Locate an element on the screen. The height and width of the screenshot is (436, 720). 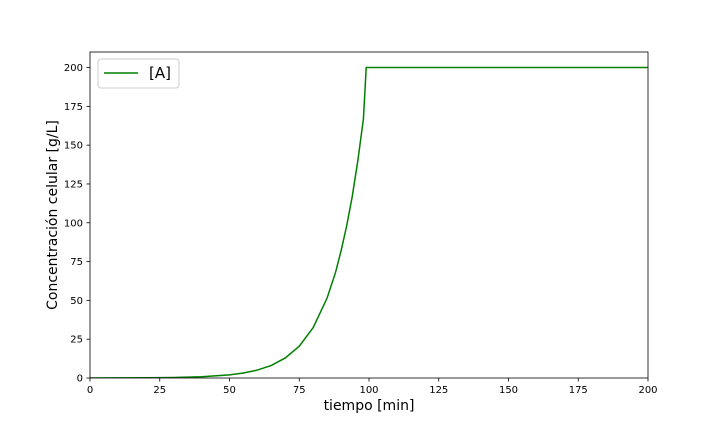
y-tick-label: 75 is located at coordinates (76, 262).